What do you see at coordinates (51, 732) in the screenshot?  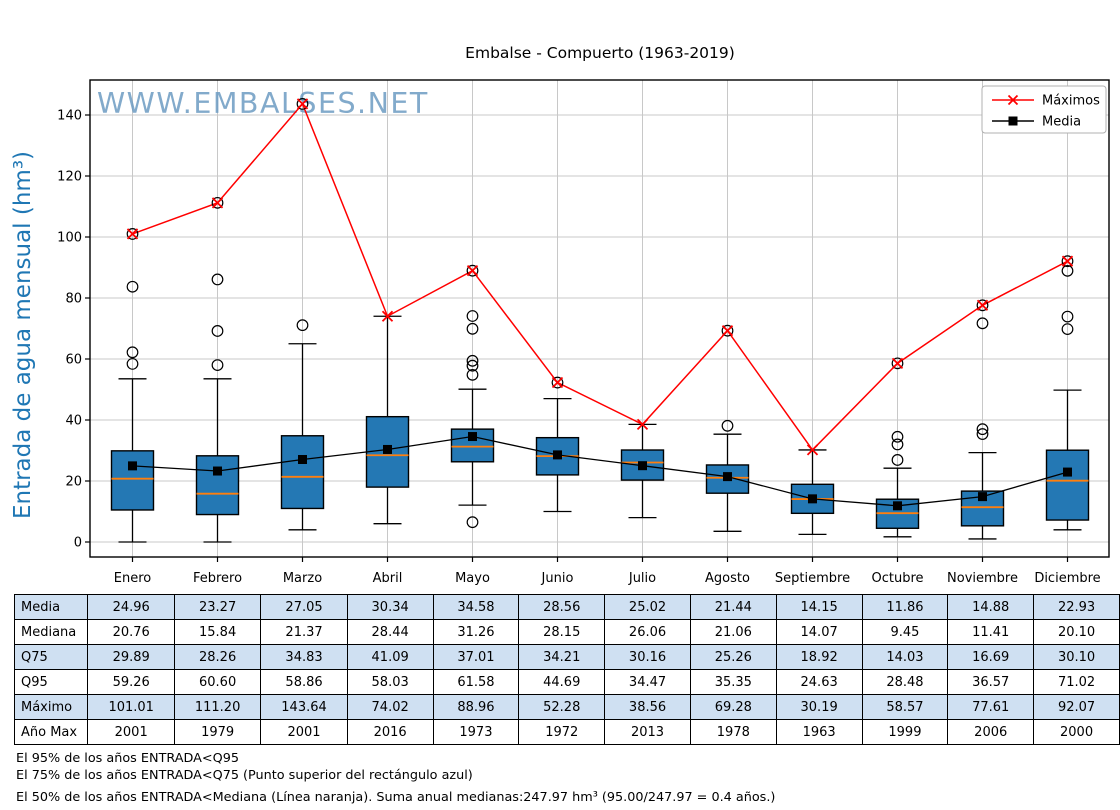 I see `row-label: Año Max` at bounding box center [51, 732].